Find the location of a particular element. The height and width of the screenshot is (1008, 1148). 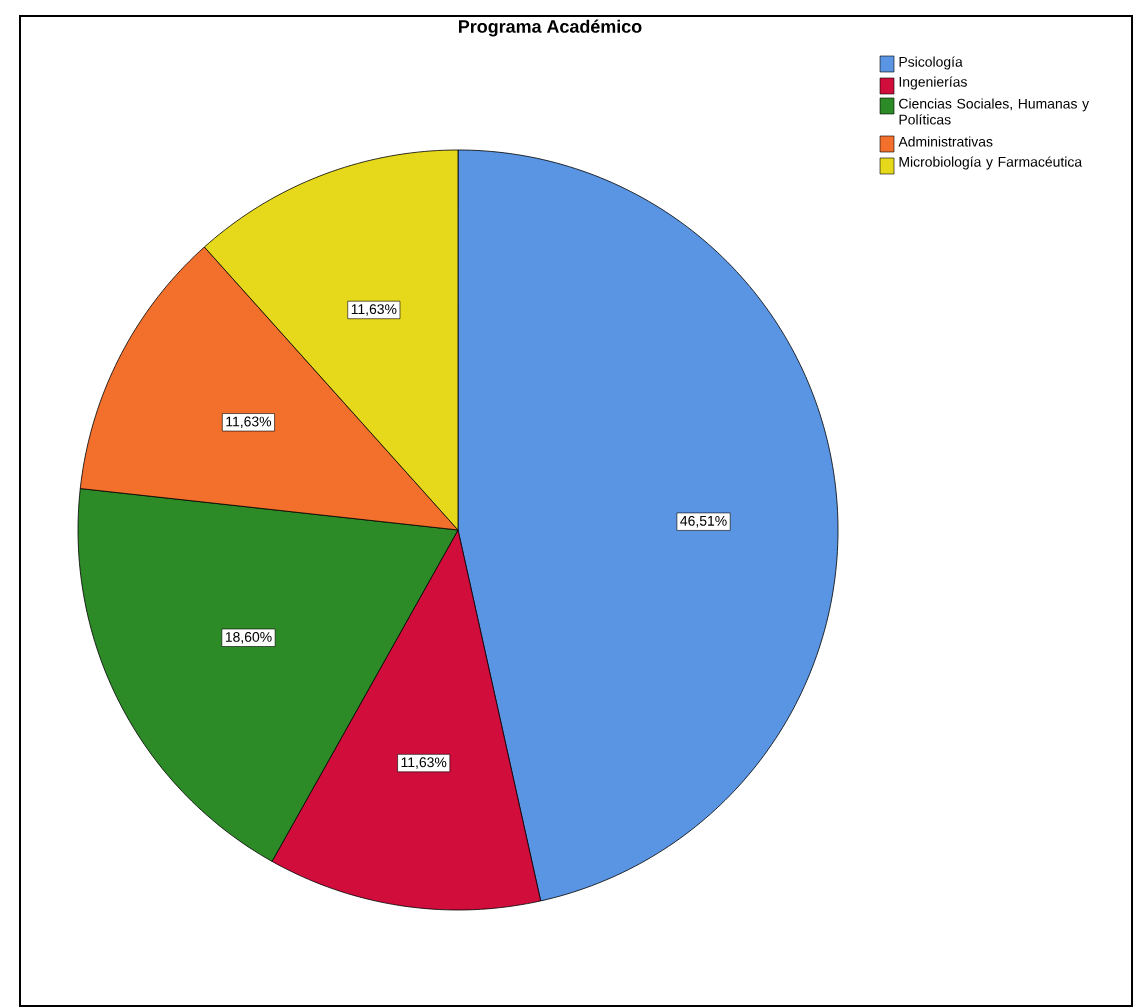

chart-title: Programa Académico is located at coordinates (550, 28).